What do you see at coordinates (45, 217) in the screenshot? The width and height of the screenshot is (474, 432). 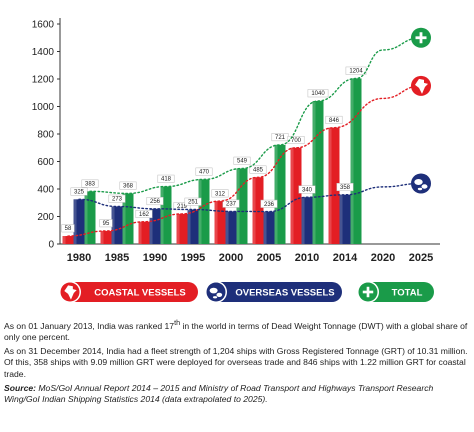 I see `y-tick-label: 200` at bounding box center [45, 217].